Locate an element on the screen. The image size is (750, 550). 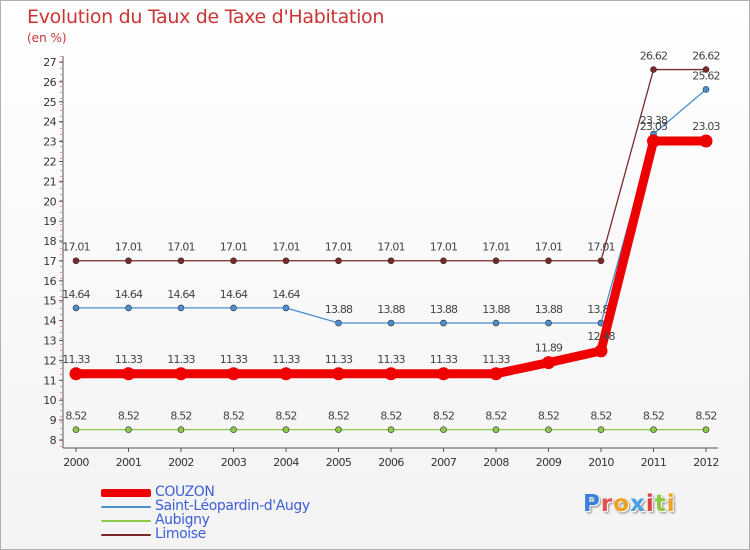
y-tick-label: 16 is located at coordinates (49, 281).